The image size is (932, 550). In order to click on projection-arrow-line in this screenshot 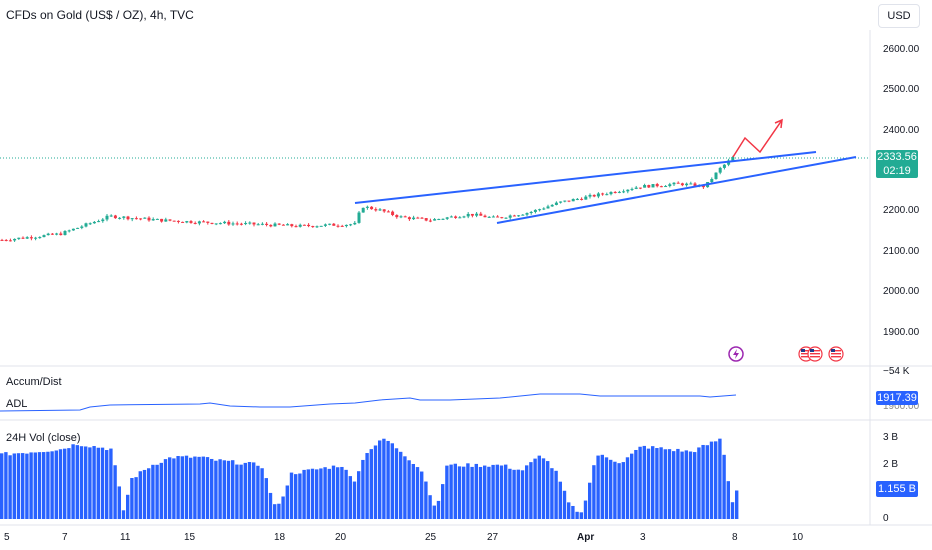, I will do `click(757, 138)`.